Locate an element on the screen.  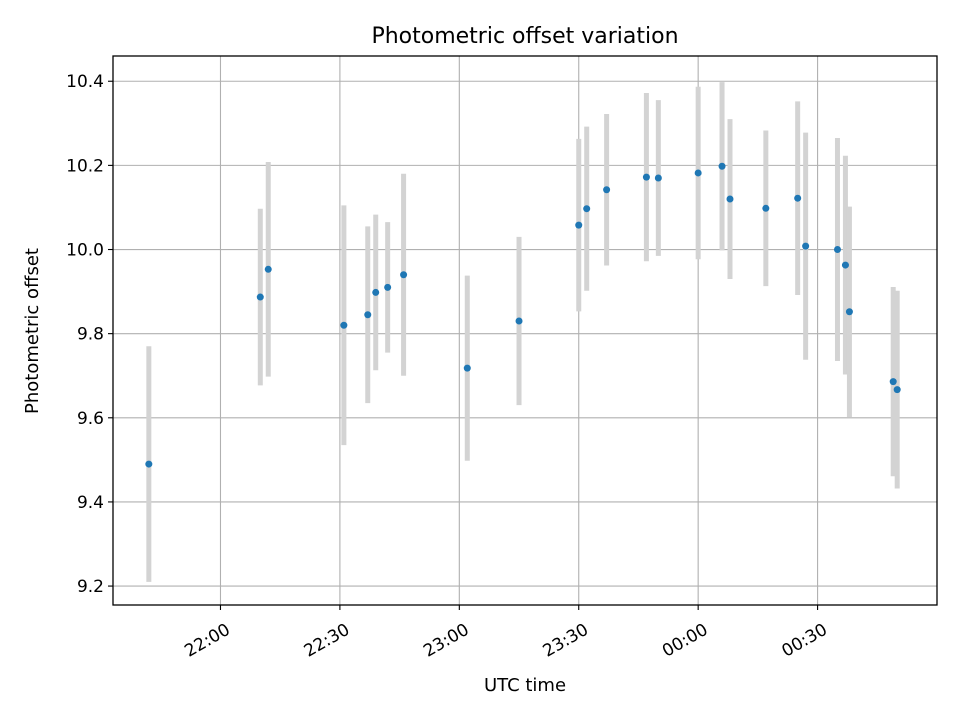
y-tick-label: 10.0 is located at coordinates (85, 251).